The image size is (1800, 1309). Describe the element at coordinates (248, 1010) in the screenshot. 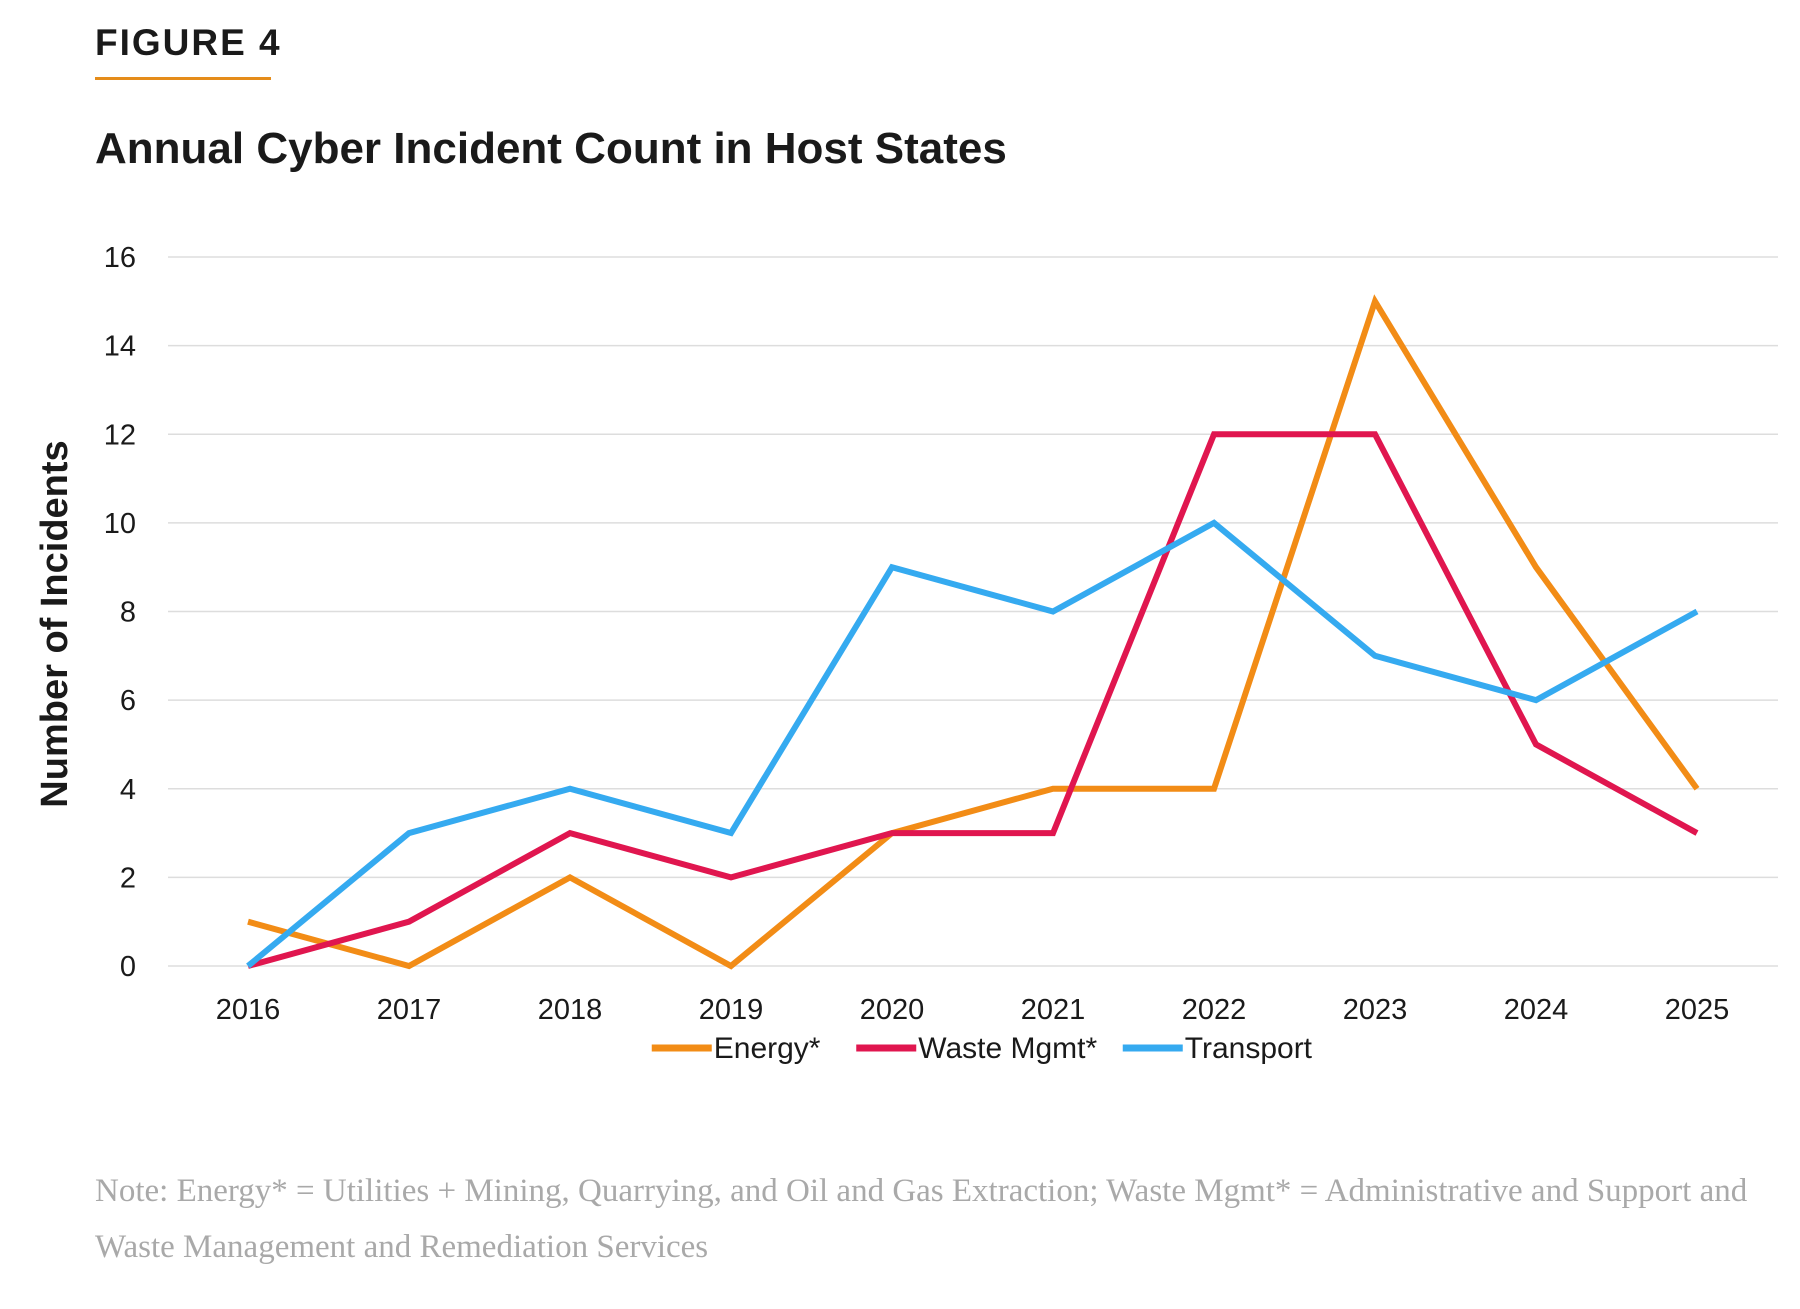

I see `x-tick-label: 2016` at that location.